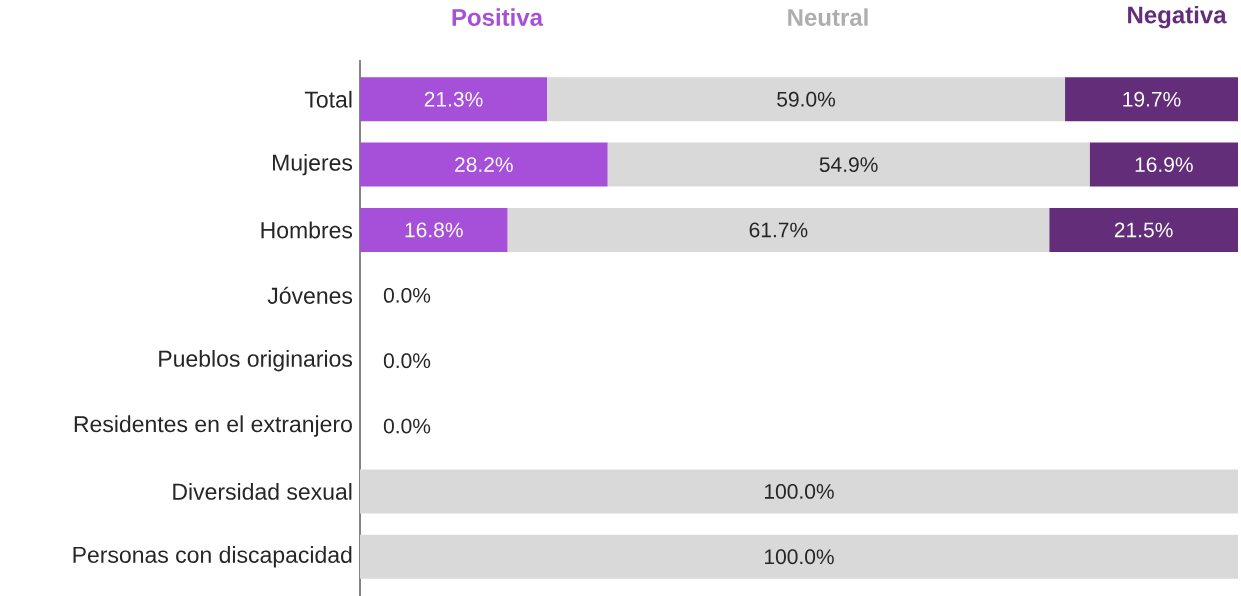  Describe the element at coordinates (256, 360) in the screenshot. I see `y-tick-label: Pueblos originarios` at that location.